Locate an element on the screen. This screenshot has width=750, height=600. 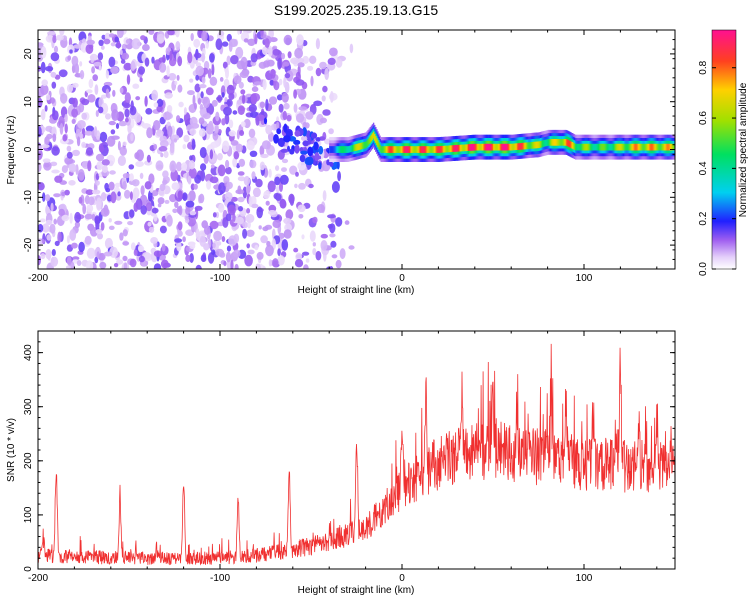
colorbar-ticks: 0.0 0.2 0.4 0.6 0.8 is located at coordinates (717, 168).